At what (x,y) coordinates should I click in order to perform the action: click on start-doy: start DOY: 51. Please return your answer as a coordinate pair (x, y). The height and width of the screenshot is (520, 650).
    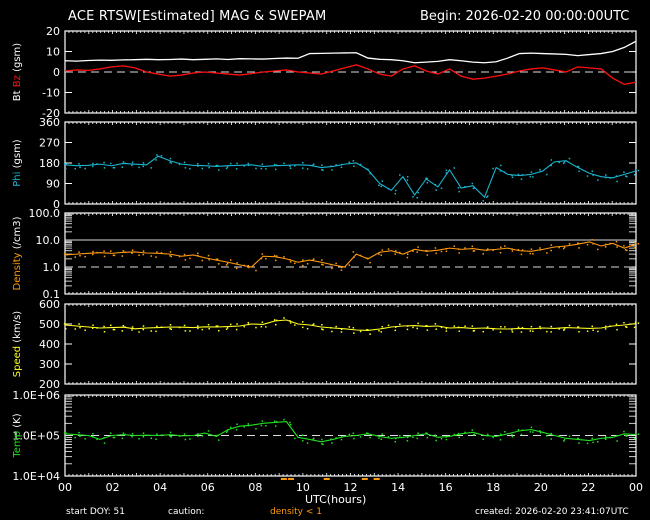
    Looking at the image, I should click on (95, 512).